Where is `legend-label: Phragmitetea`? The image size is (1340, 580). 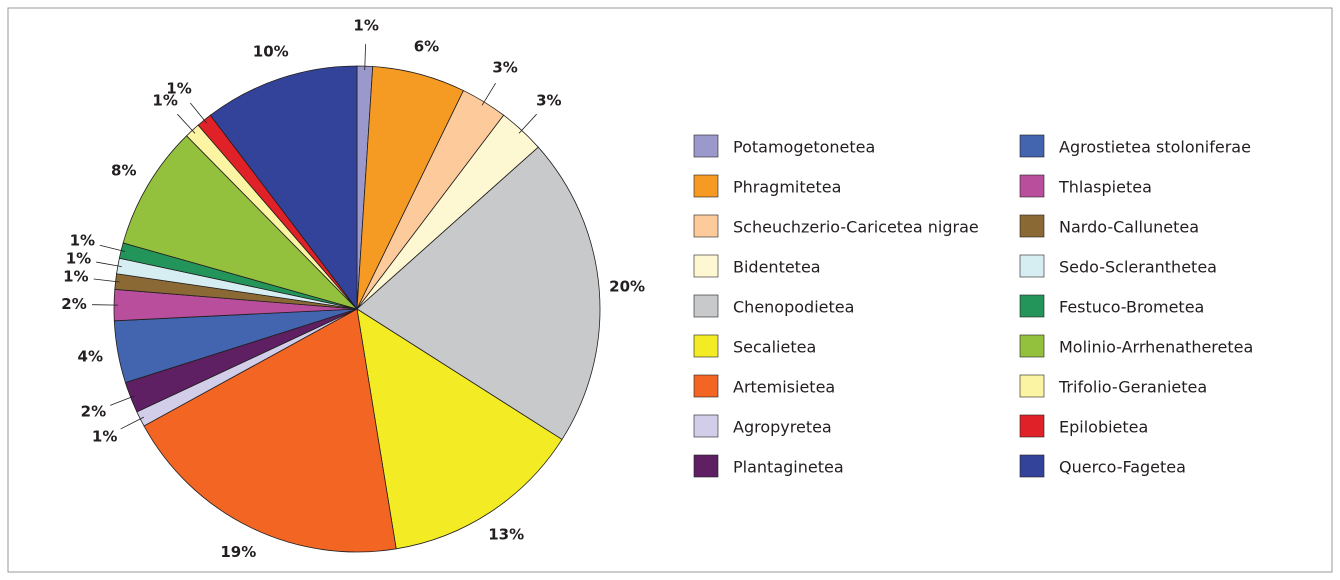
legend-label: Phragmitetea is located at coordinates (787, 187).